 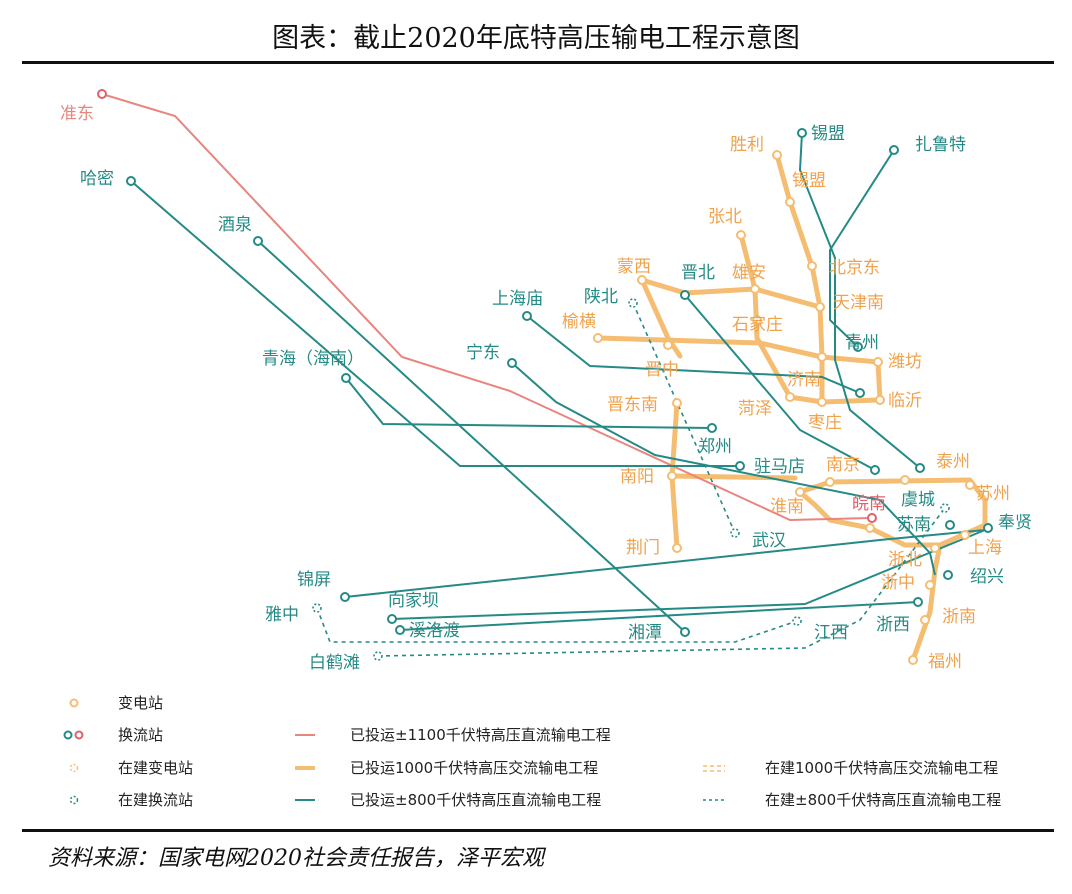 I want to click on label-yazhong: 雅中, so click(x=282, y=615).